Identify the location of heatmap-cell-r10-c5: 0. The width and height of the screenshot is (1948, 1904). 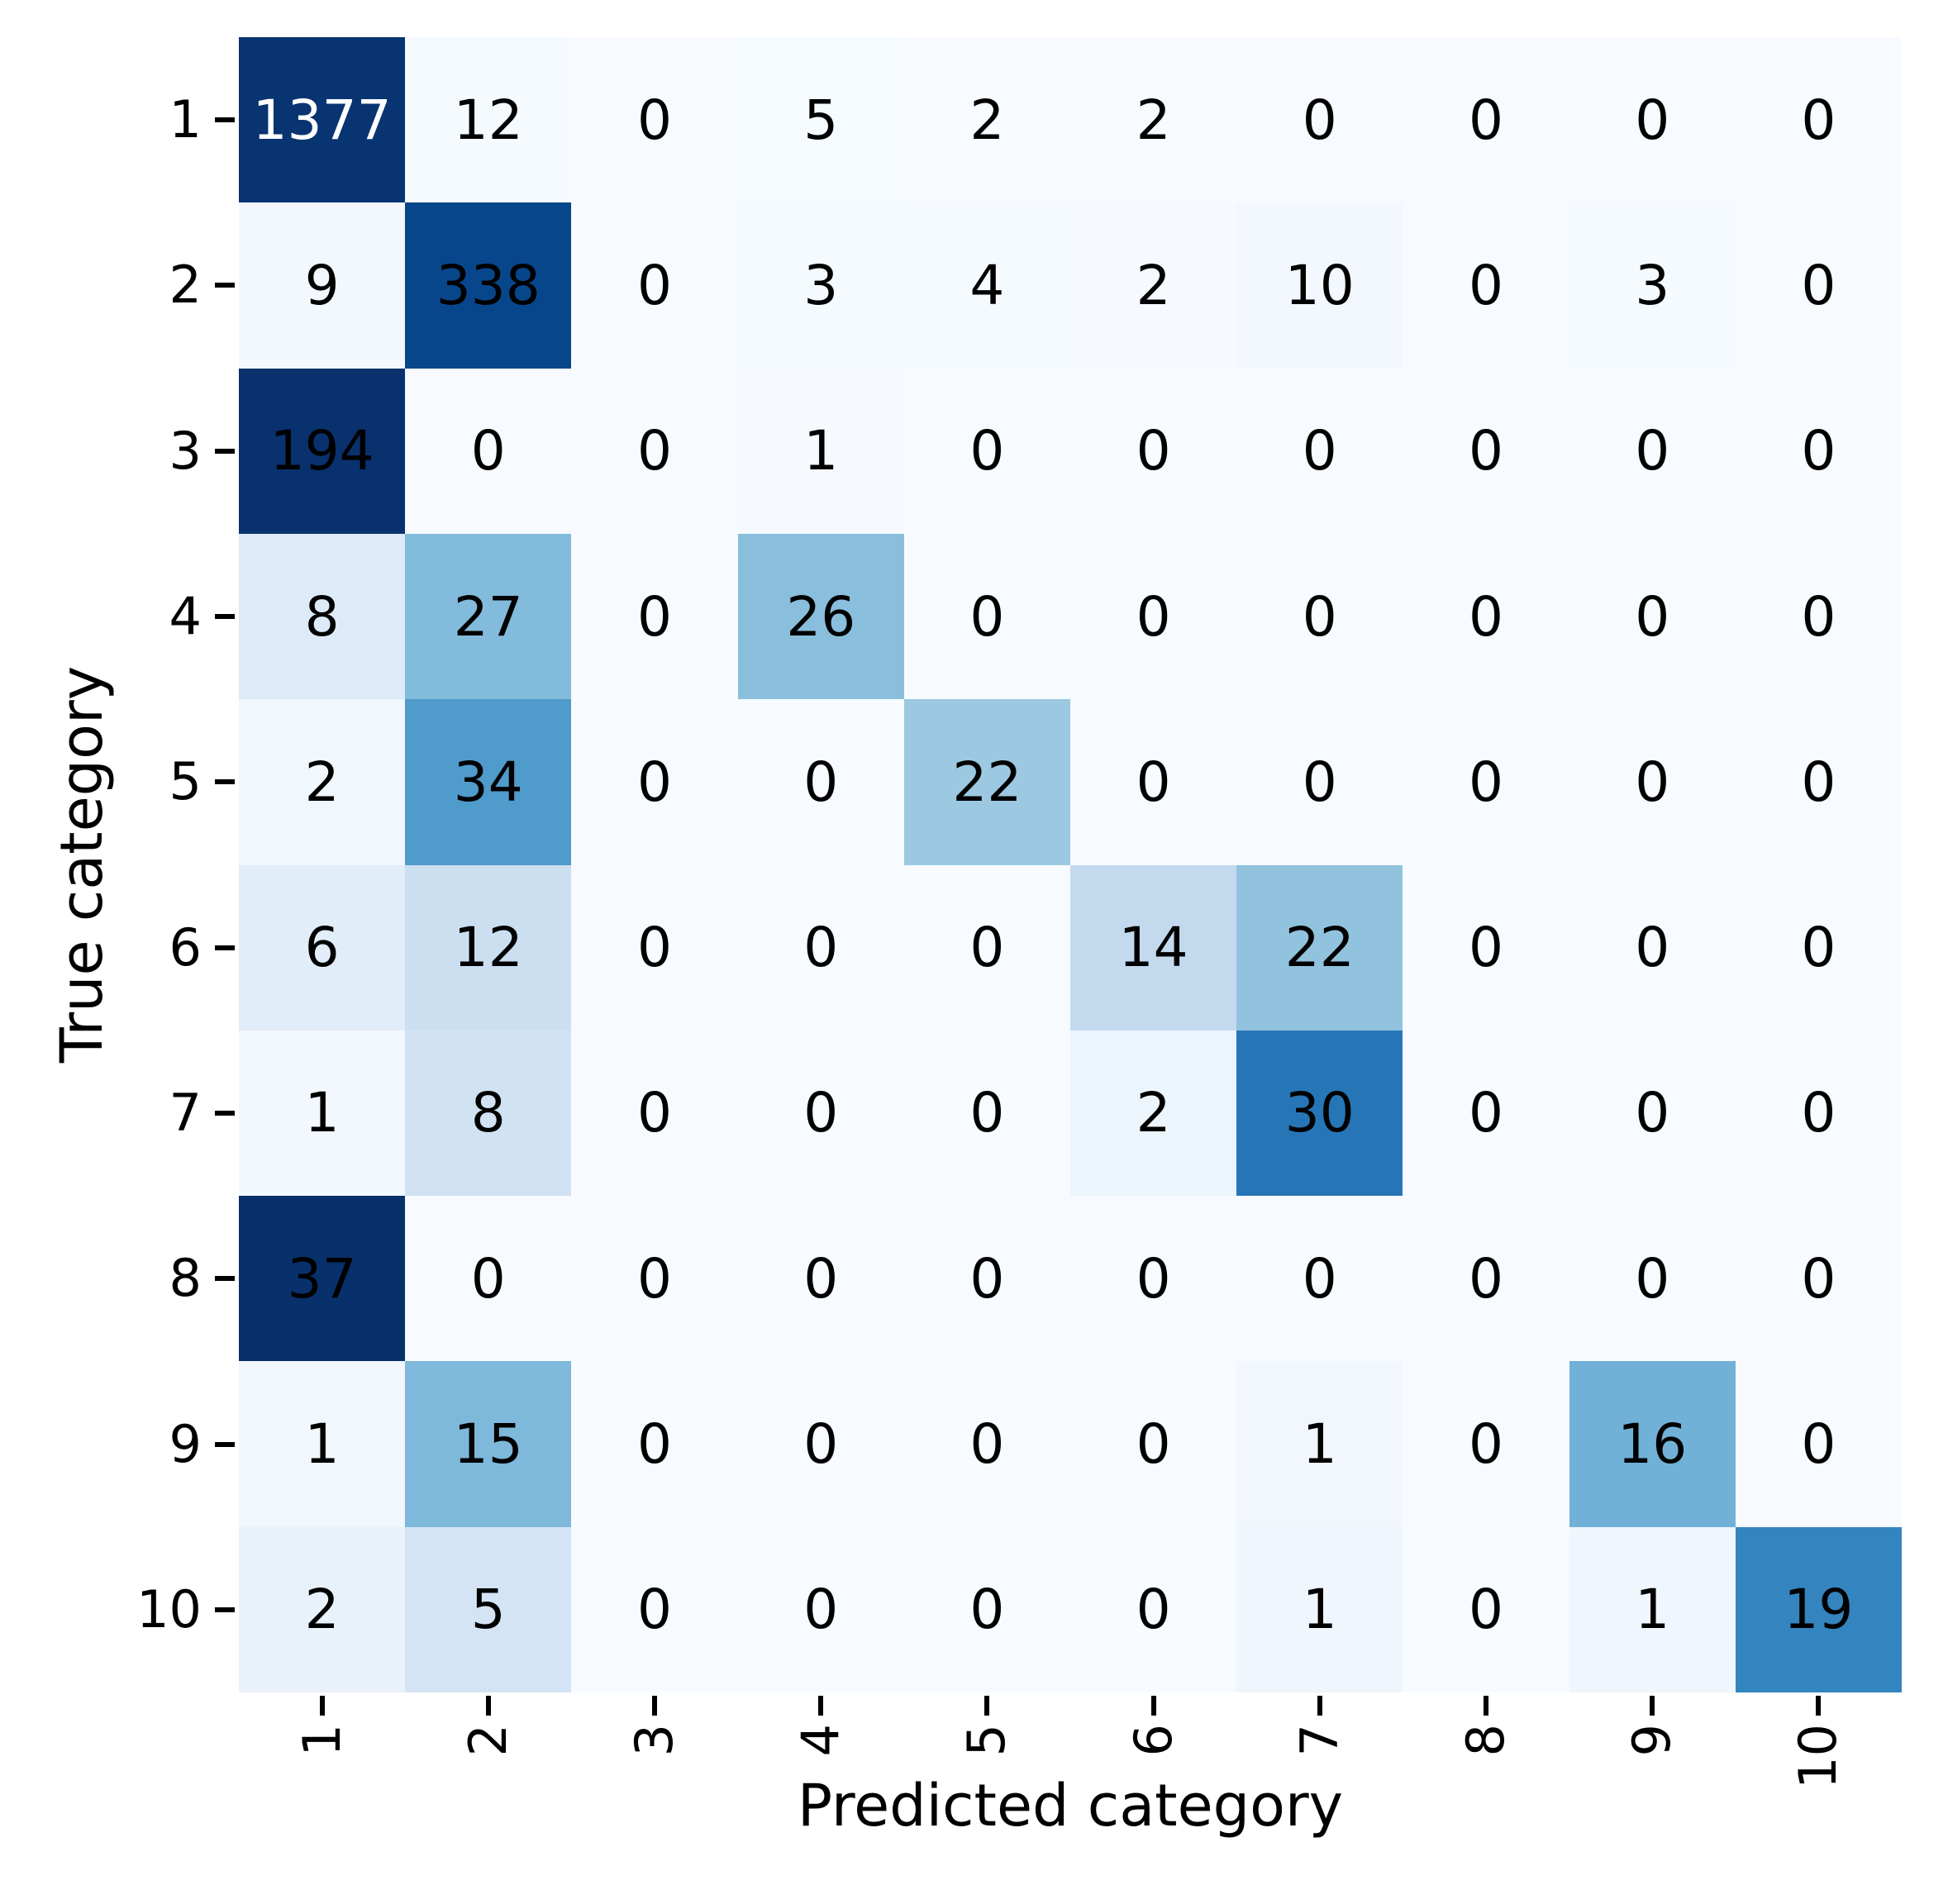
(986, 1609).